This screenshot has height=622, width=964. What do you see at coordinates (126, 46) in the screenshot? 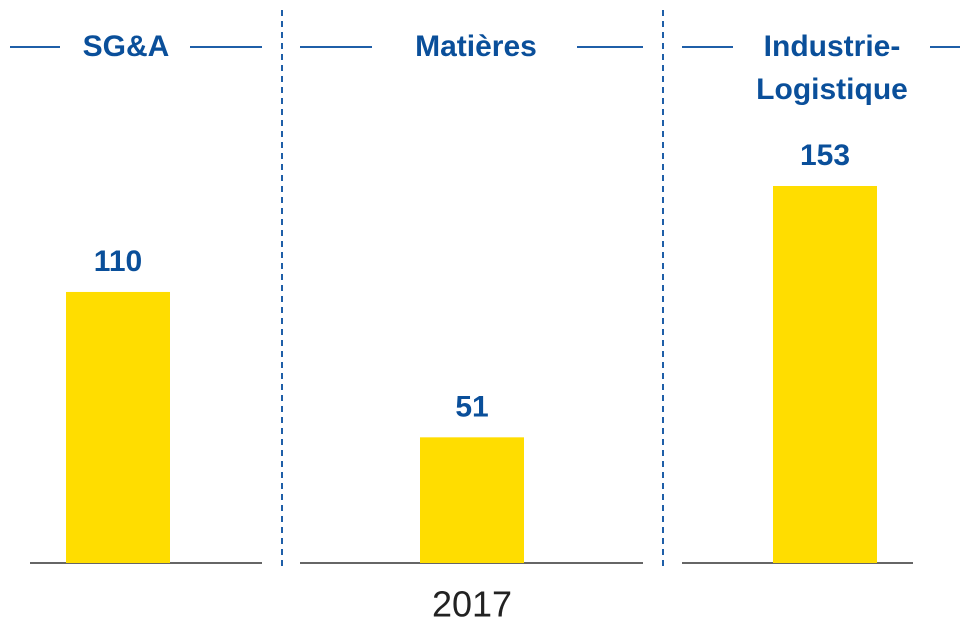
I see `category-header: SG&A` at bounding box center [126, 46].